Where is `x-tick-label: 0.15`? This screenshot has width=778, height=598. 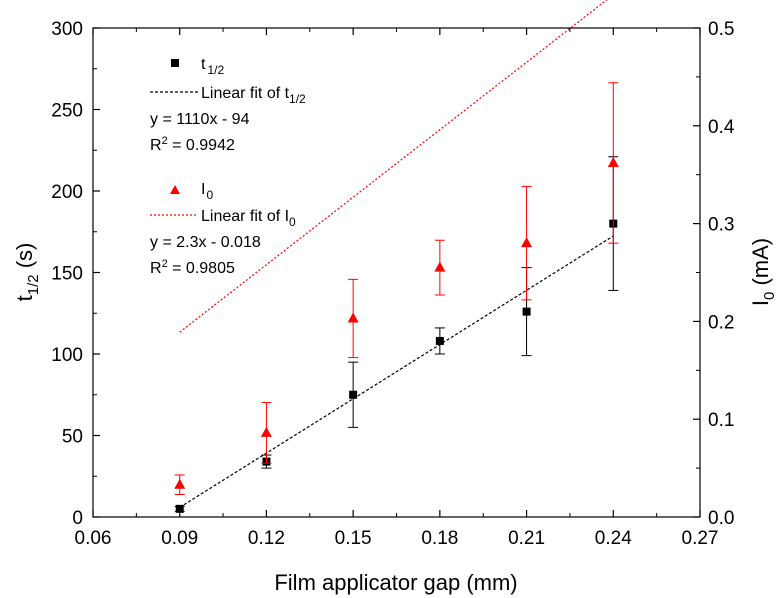 x-tick-label: 0.15 is located at coordinates (353, 538).